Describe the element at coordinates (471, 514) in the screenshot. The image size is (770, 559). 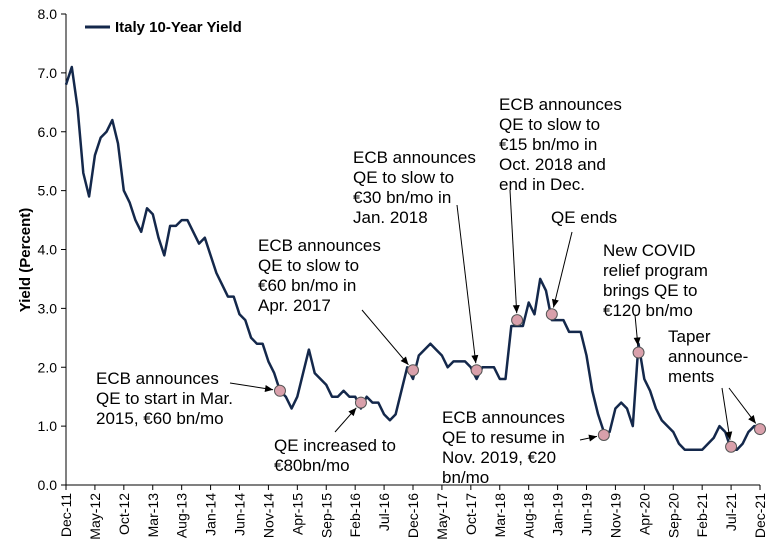
I see `x-tick-label: Oct-17` at that location.